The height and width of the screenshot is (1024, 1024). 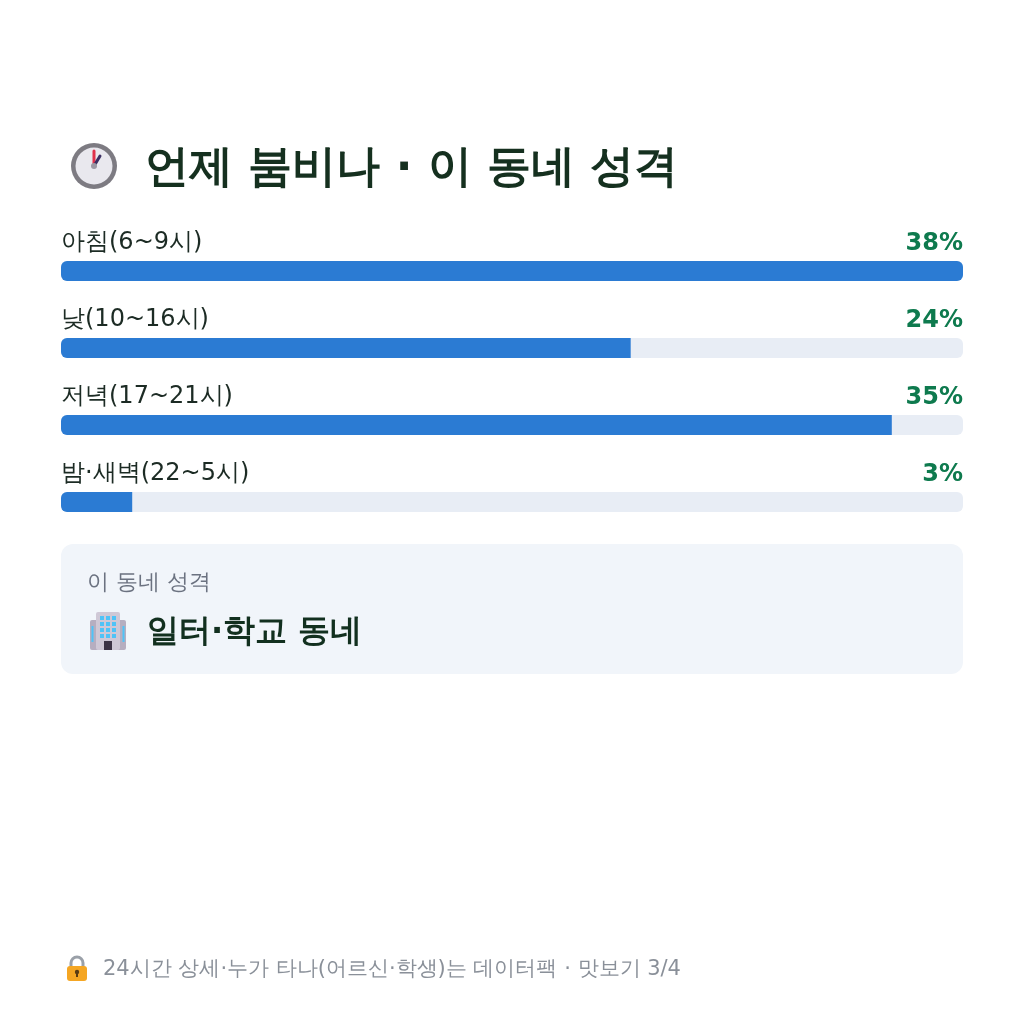 I want to click on text: 24시간 상세·누가 타나(어르신·학생)는 데이터팩 · 맛보기 3/4, so click(x=392, y=968).